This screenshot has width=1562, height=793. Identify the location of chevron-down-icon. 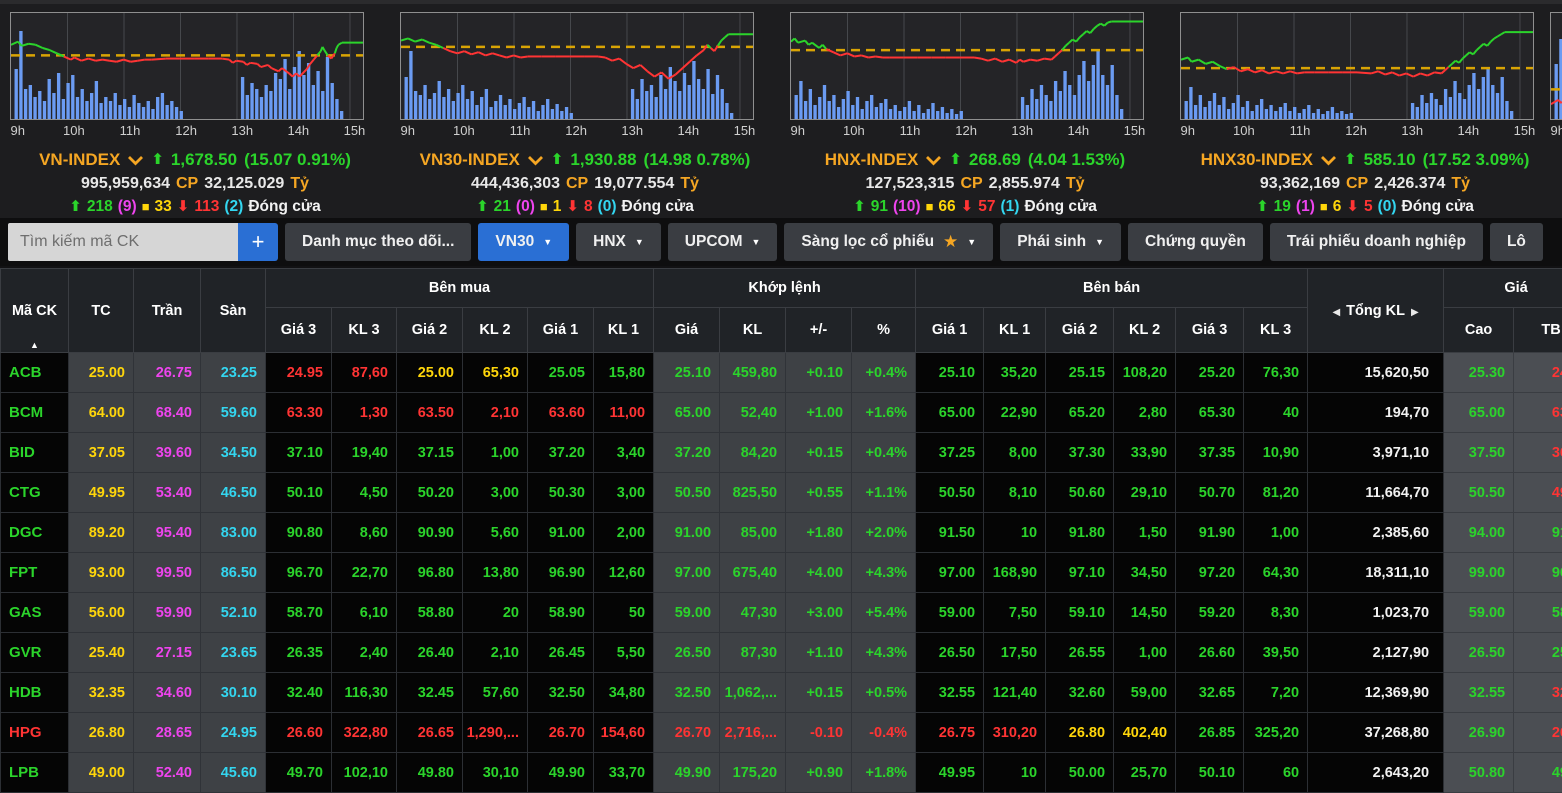
(933, 160).